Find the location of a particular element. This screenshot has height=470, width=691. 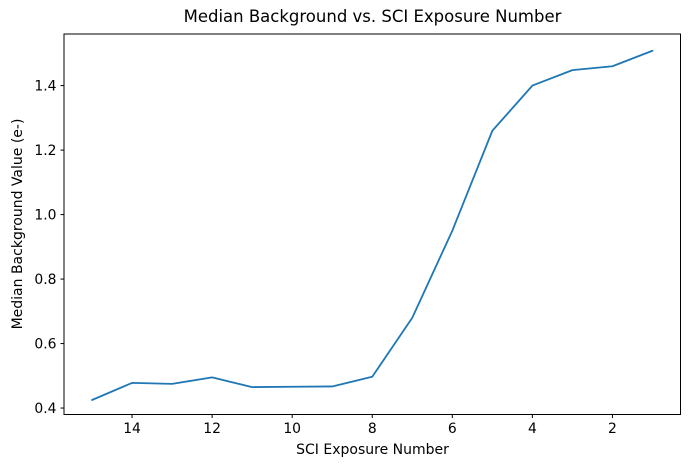

x-tick-label: 14 is located at coordinates (132, 429).